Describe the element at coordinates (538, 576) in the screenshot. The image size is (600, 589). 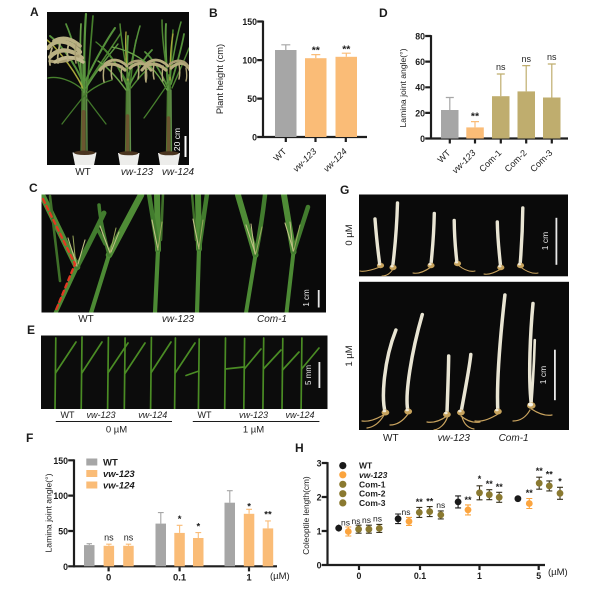
I see `svg-text: 5` at that location.